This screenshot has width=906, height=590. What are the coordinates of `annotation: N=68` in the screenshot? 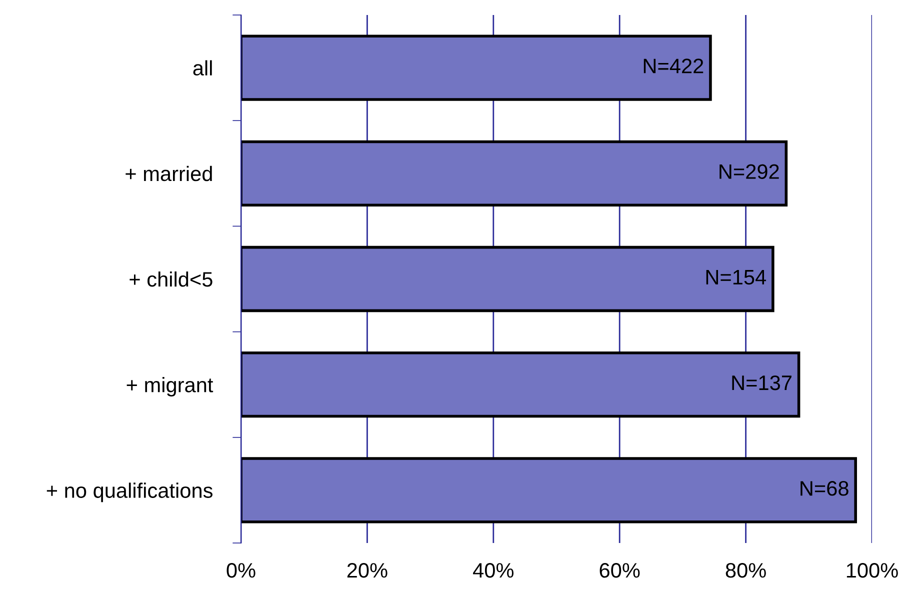 It's located at (824, 488).